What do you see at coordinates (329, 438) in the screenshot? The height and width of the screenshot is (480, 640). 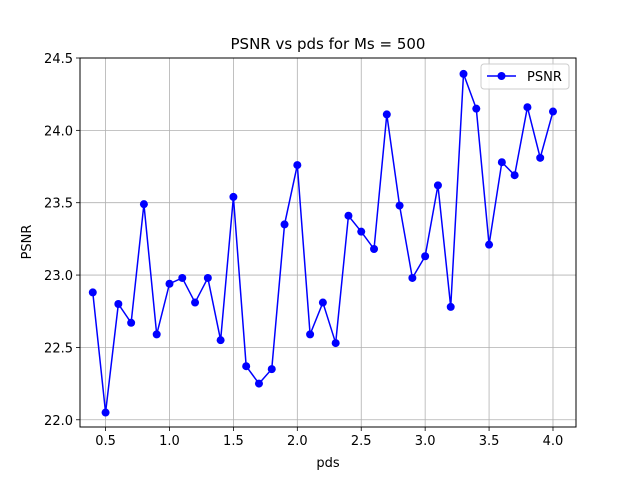 I see `x-axis-ticks: 0.5 1.0 1.5 2.0 2.5 3.0 3.5 4.0` at bounding box center [329, 438].